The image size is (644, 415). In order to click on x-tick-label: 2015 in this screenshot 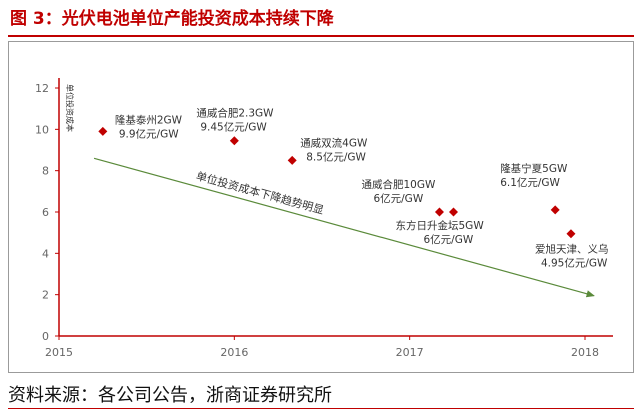, I will do `click(59, 352)`.